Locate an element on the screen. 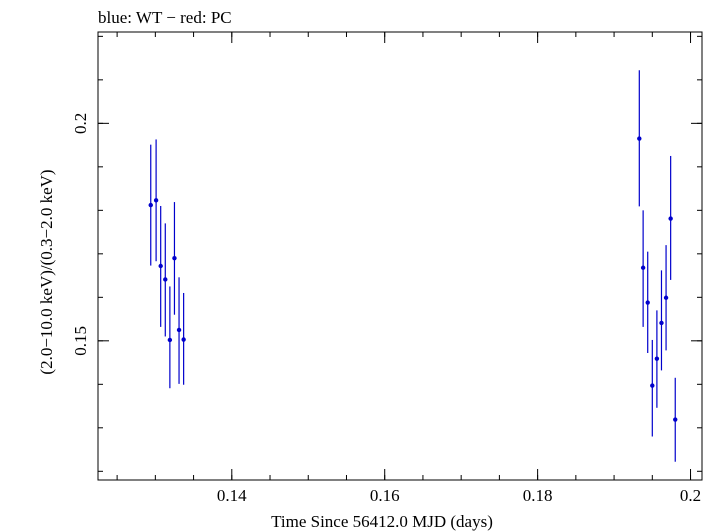 The height and width of the screenshot is (532, 705). y-tick-label: 0.2 is located at coordinates (80, 123).